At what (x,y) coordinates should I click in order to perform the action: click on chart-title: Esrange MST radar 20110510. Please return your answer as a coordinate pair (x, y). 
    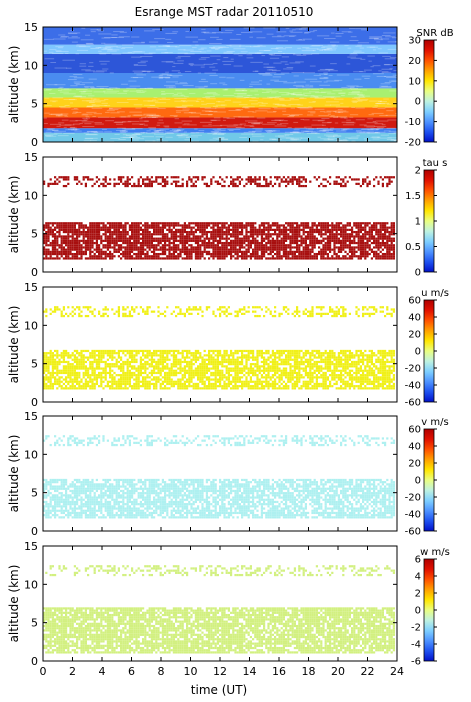
    Looking at the image, I should click on (224, 12).